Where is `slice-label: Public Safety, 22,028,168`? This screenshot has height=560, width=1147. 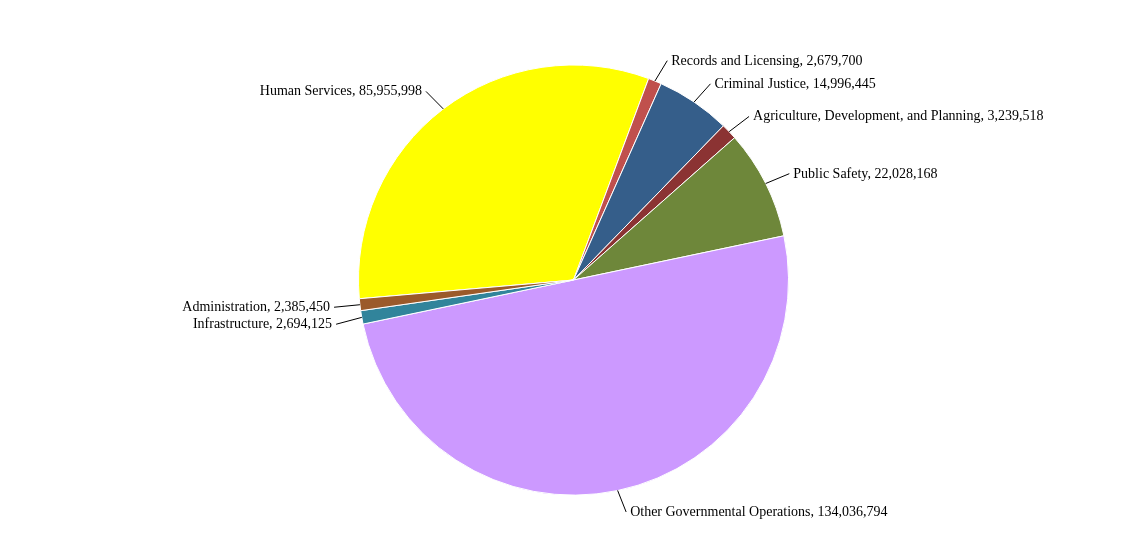
slice-label: Public Safety, 22,028,168 is located at coordinates (865, 173).